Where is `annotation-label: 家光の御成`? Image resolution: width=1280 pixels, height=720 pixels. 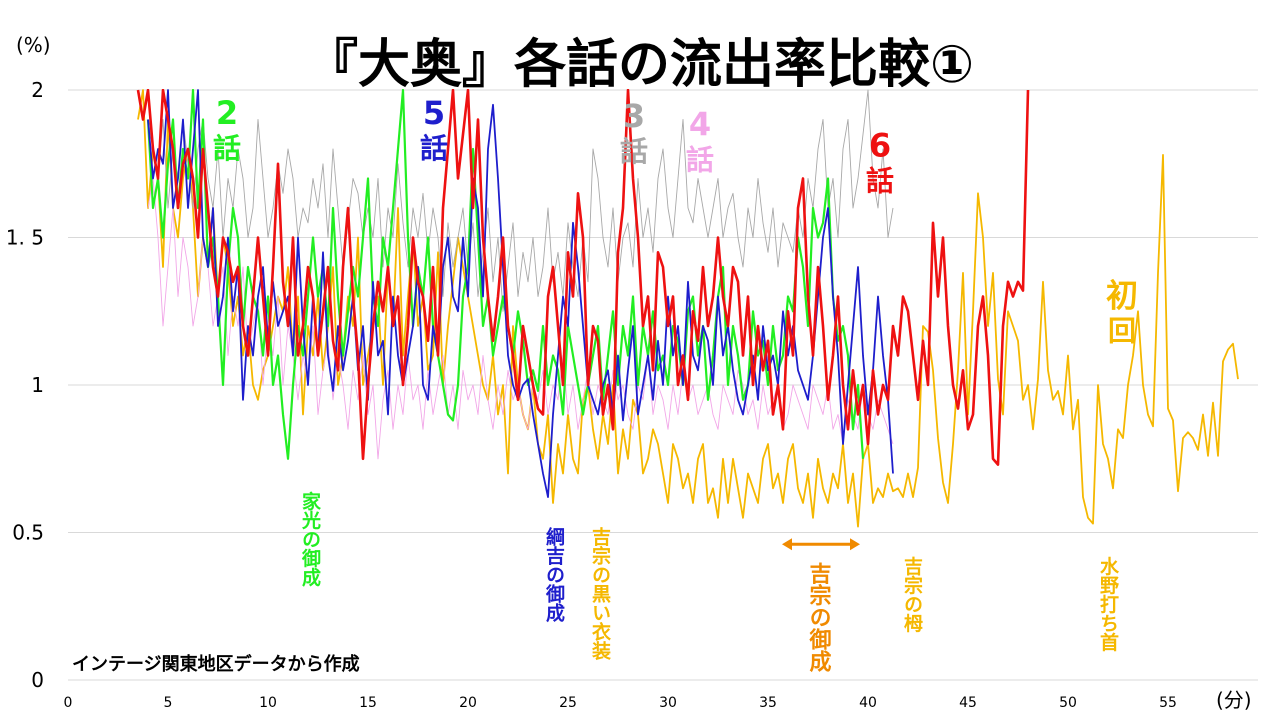
annotation-label: 家光の御成 is located at coordinates (310, 538).